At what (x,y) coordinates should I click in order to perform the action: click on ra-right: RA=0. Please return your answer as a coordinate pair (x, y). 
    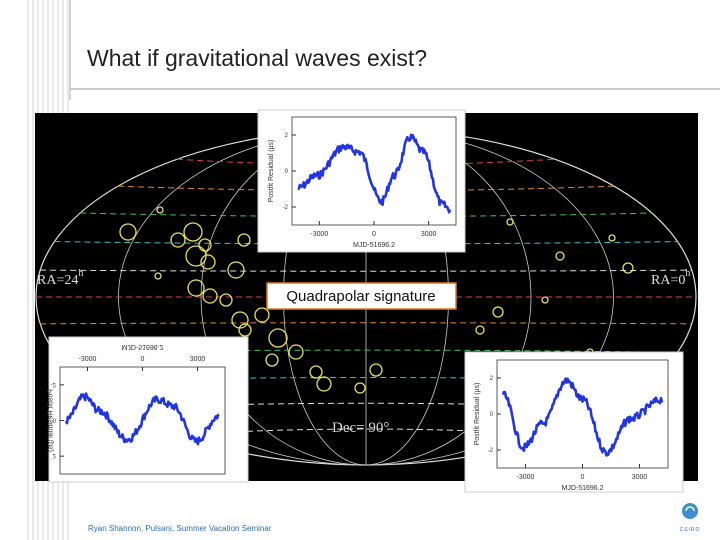
    Looking at the image, I should click on (668, 280).